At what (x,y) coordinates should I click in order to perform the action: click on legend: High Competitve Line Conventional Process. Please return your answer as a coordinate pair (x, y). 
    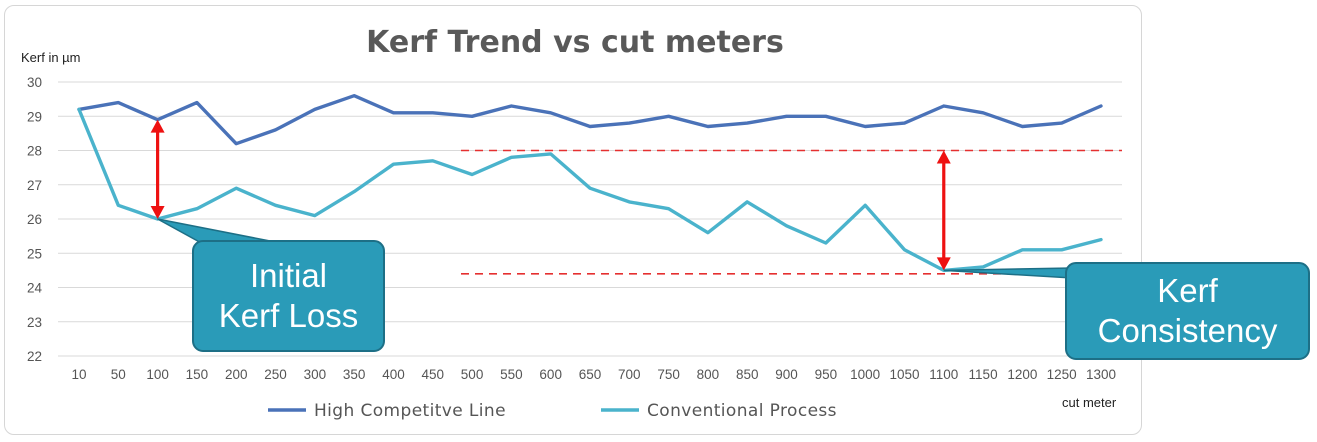
    Looking at the image, I should click on (552, 411).